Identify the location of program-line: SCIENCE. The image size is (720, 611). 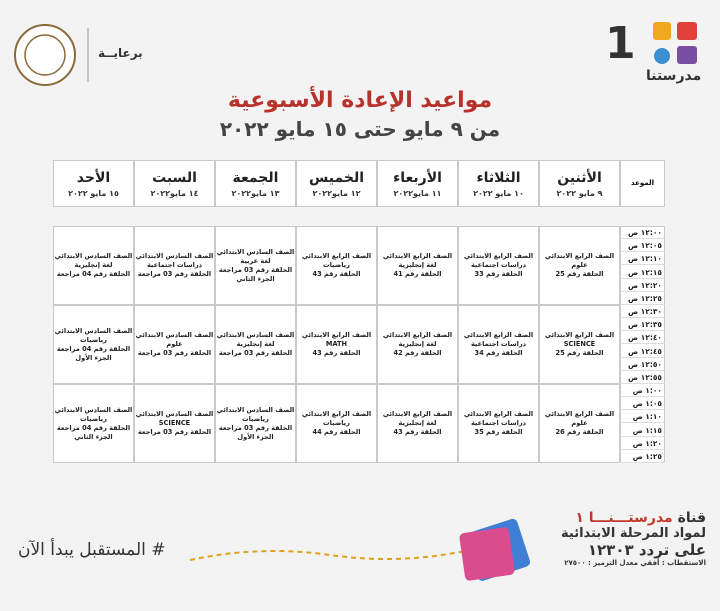
(174, 423).